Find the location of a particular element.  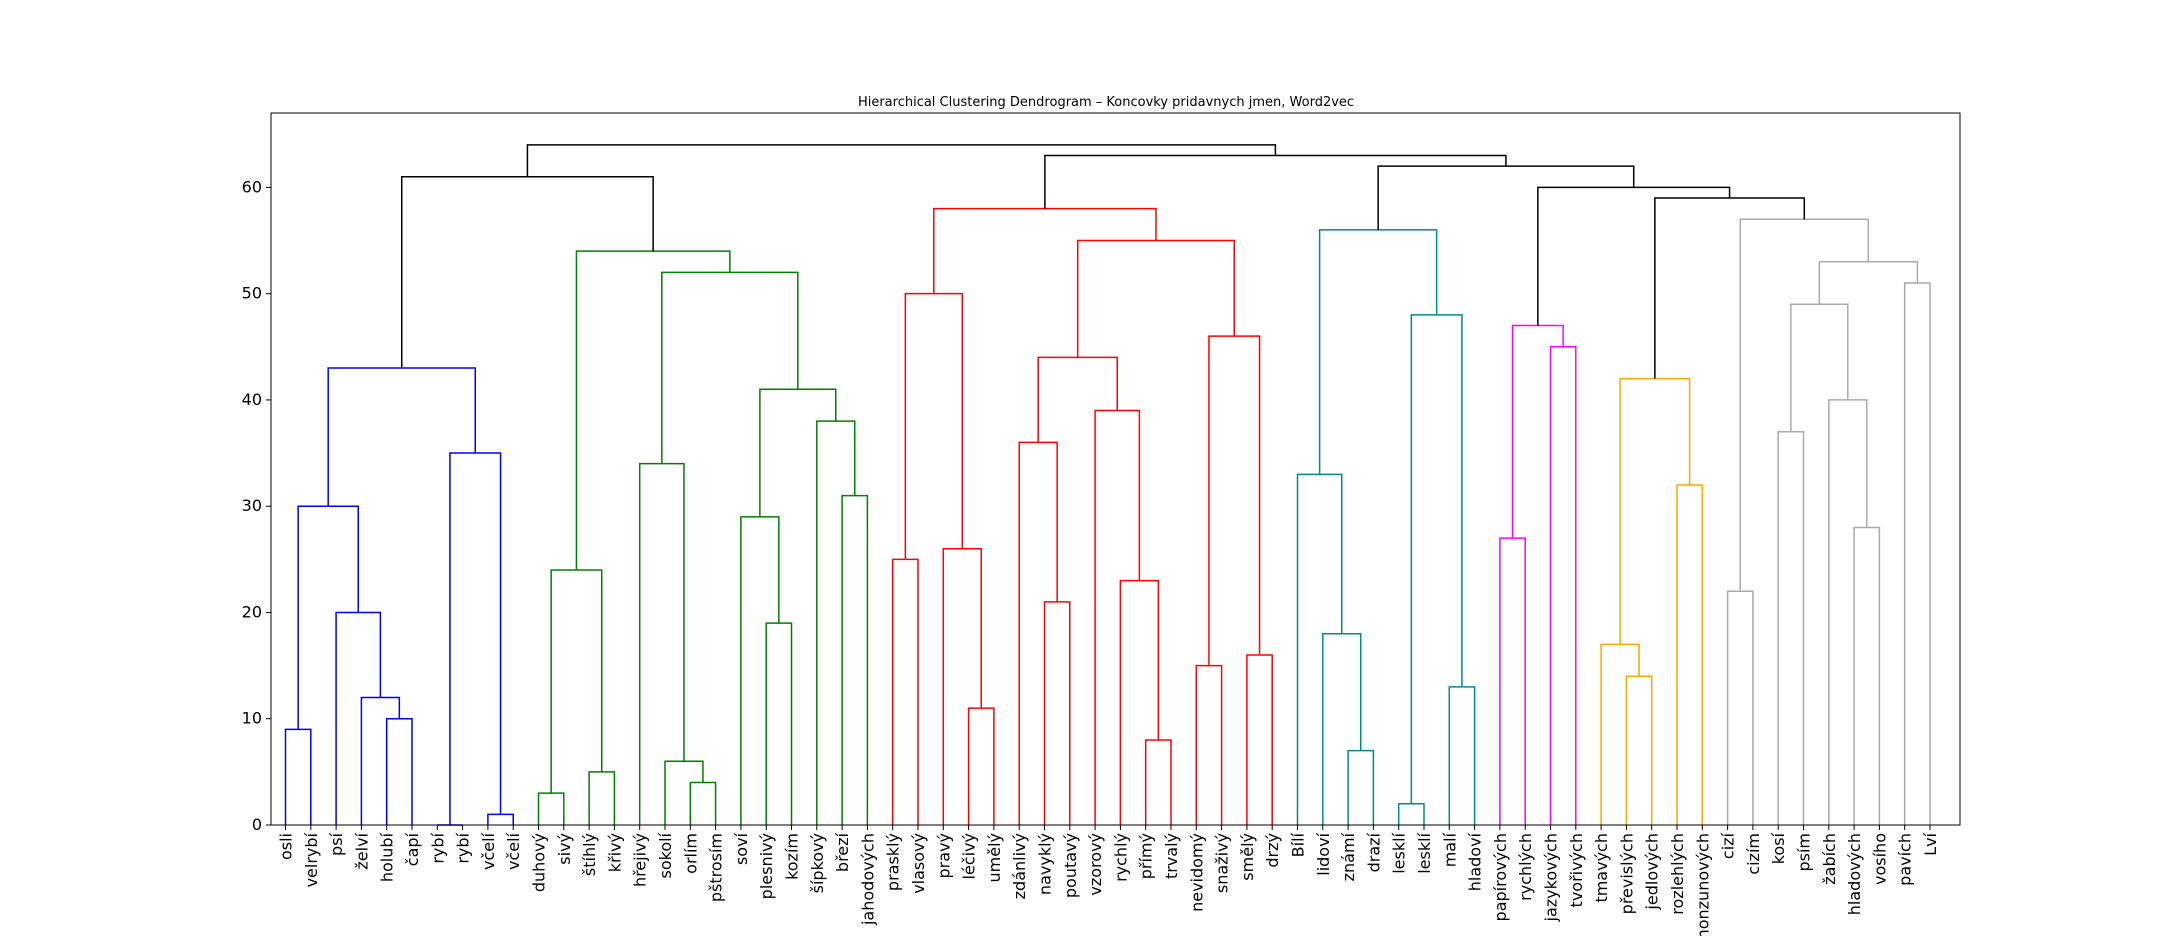

leaf-label: drazí is located at coordinates (1373, 852).